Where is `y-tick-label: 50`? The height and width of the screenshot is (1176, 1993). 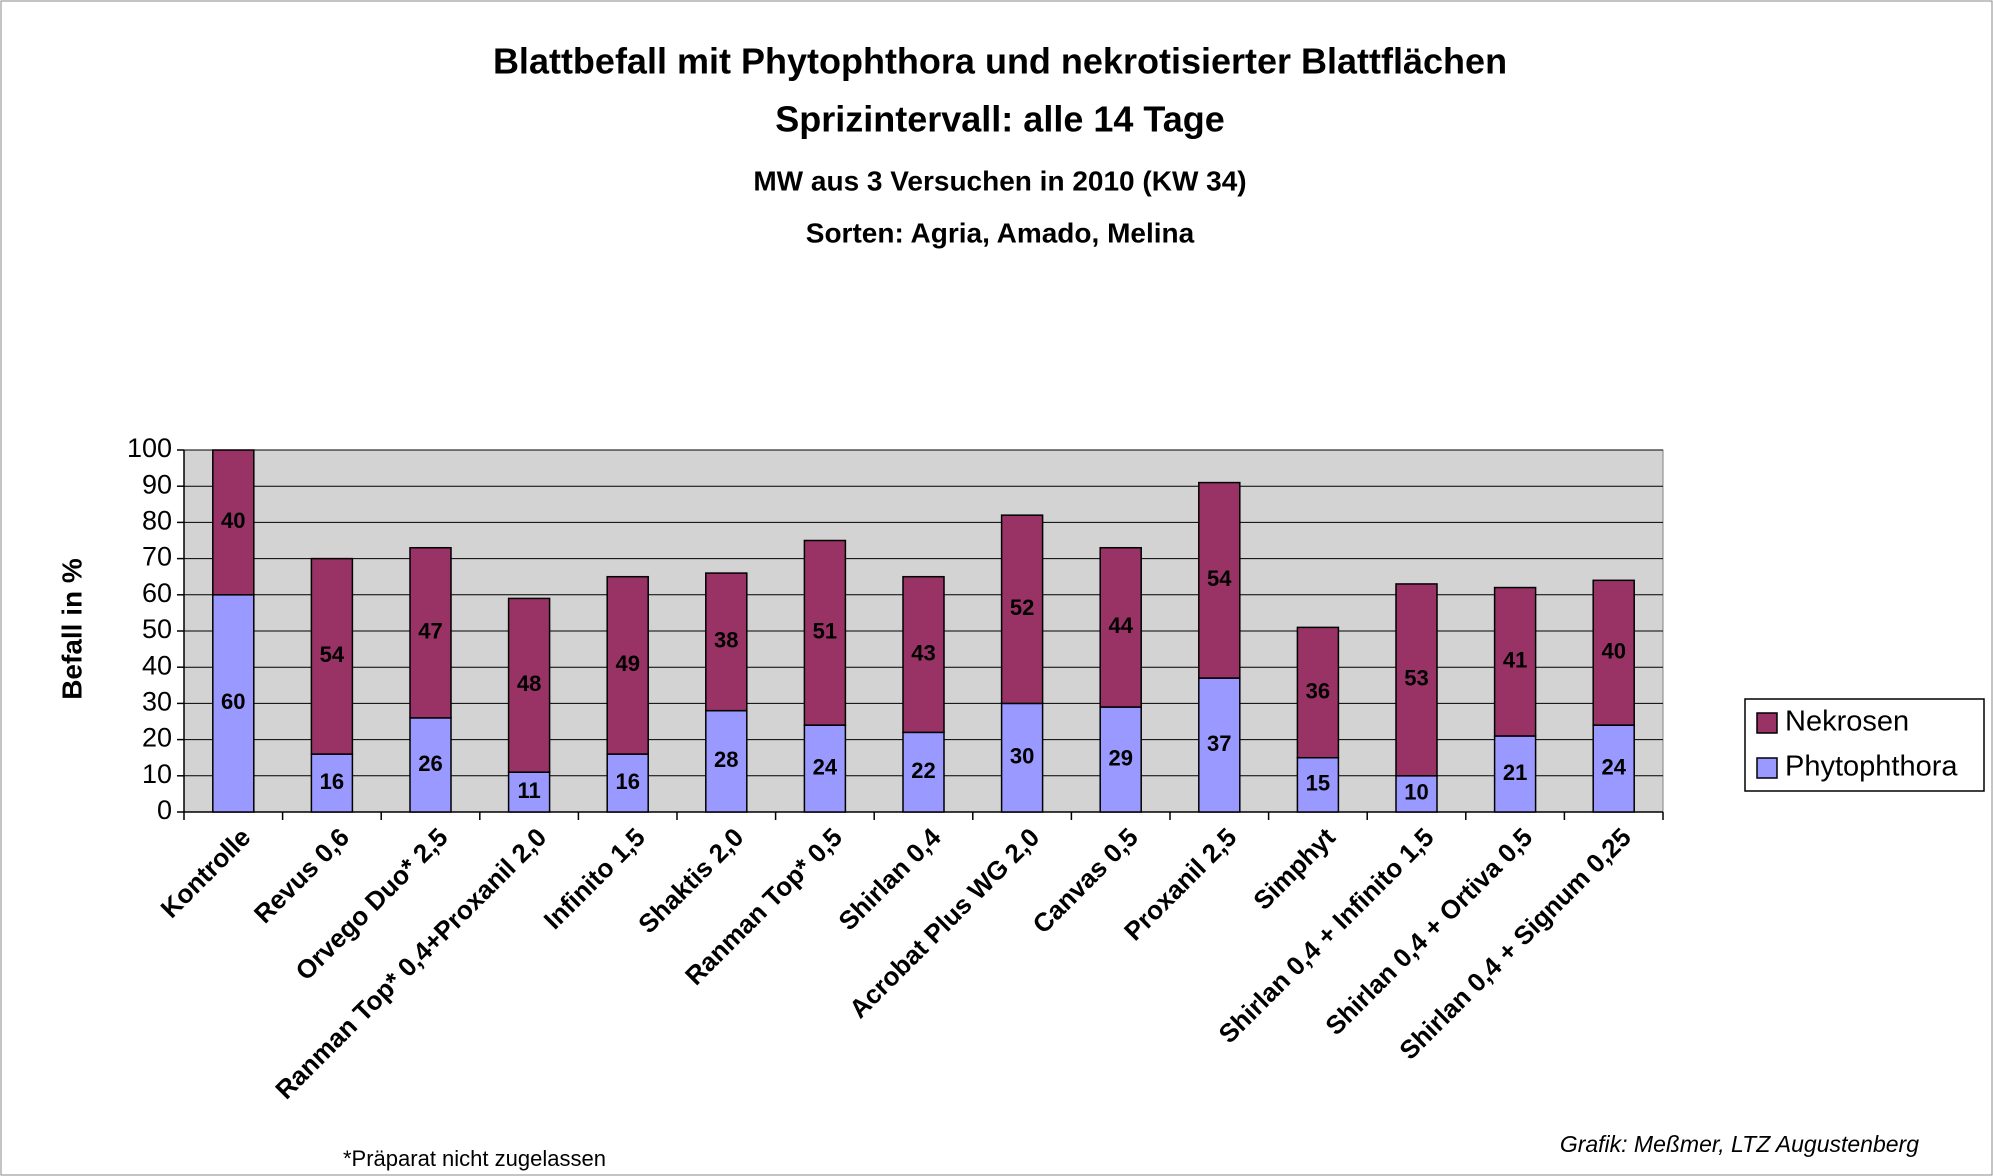
y-tick-label: 50 is located at coordinates (157, 629).